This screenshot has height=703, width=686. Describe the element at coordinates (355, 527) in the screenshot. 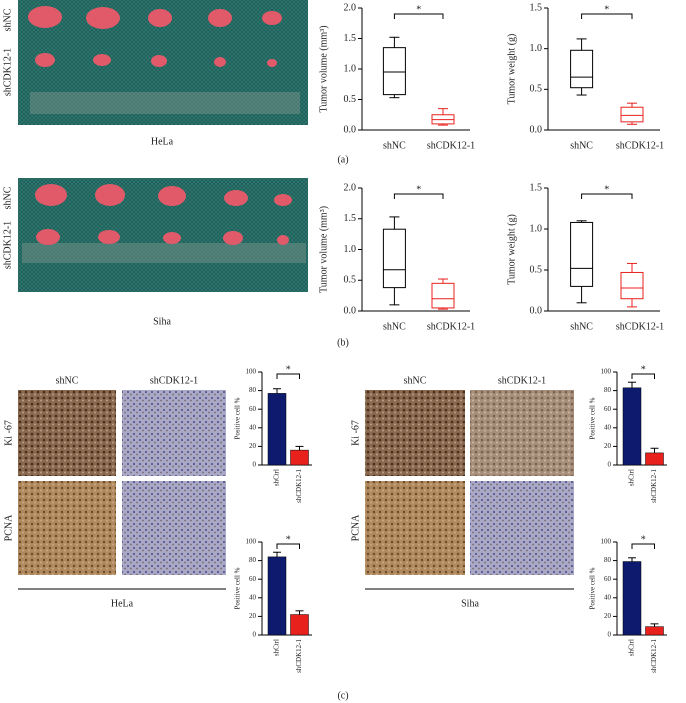

I see `row-label: PCNA` at that location.